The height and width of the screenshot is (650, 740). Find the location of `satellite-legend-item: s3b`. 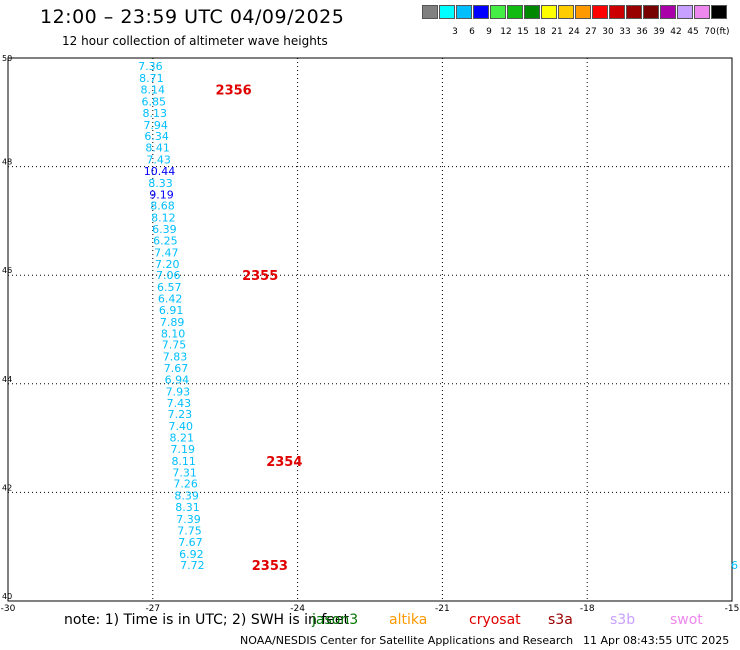

satellite-legend-item: s3b is located at coordinates (623, 620).